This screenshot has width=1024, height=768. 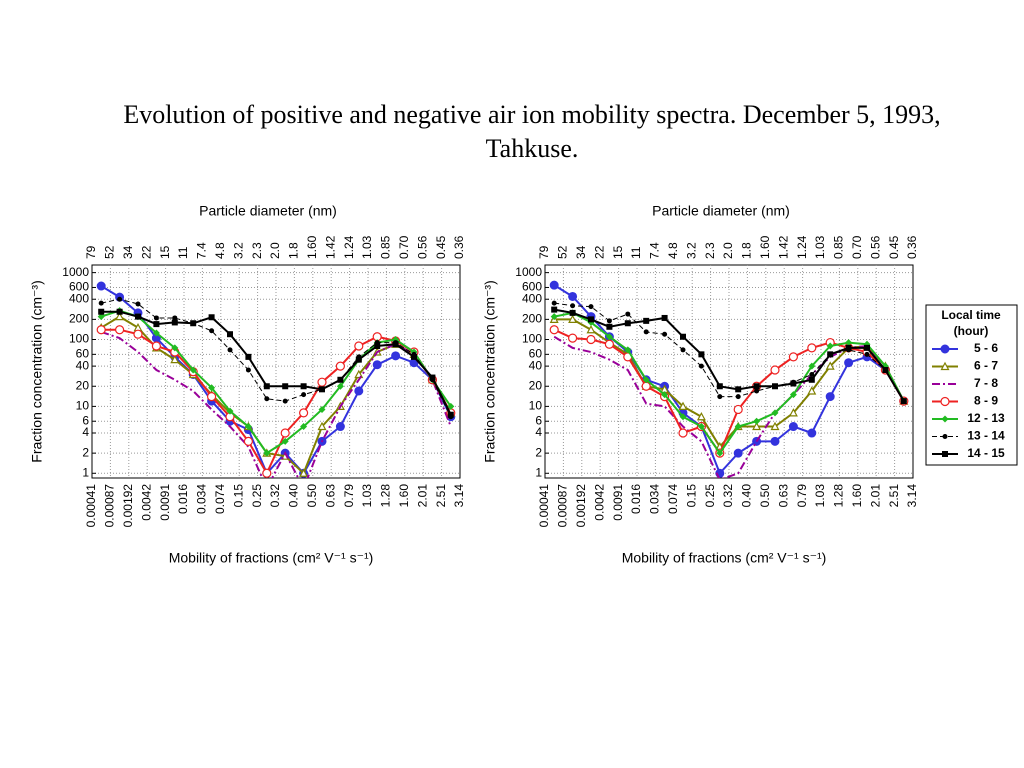 What do you see at coordinates (747, 250) in the screenshot?
I see `x2-tick-label: 1.8` at bounding box center [747, 250].